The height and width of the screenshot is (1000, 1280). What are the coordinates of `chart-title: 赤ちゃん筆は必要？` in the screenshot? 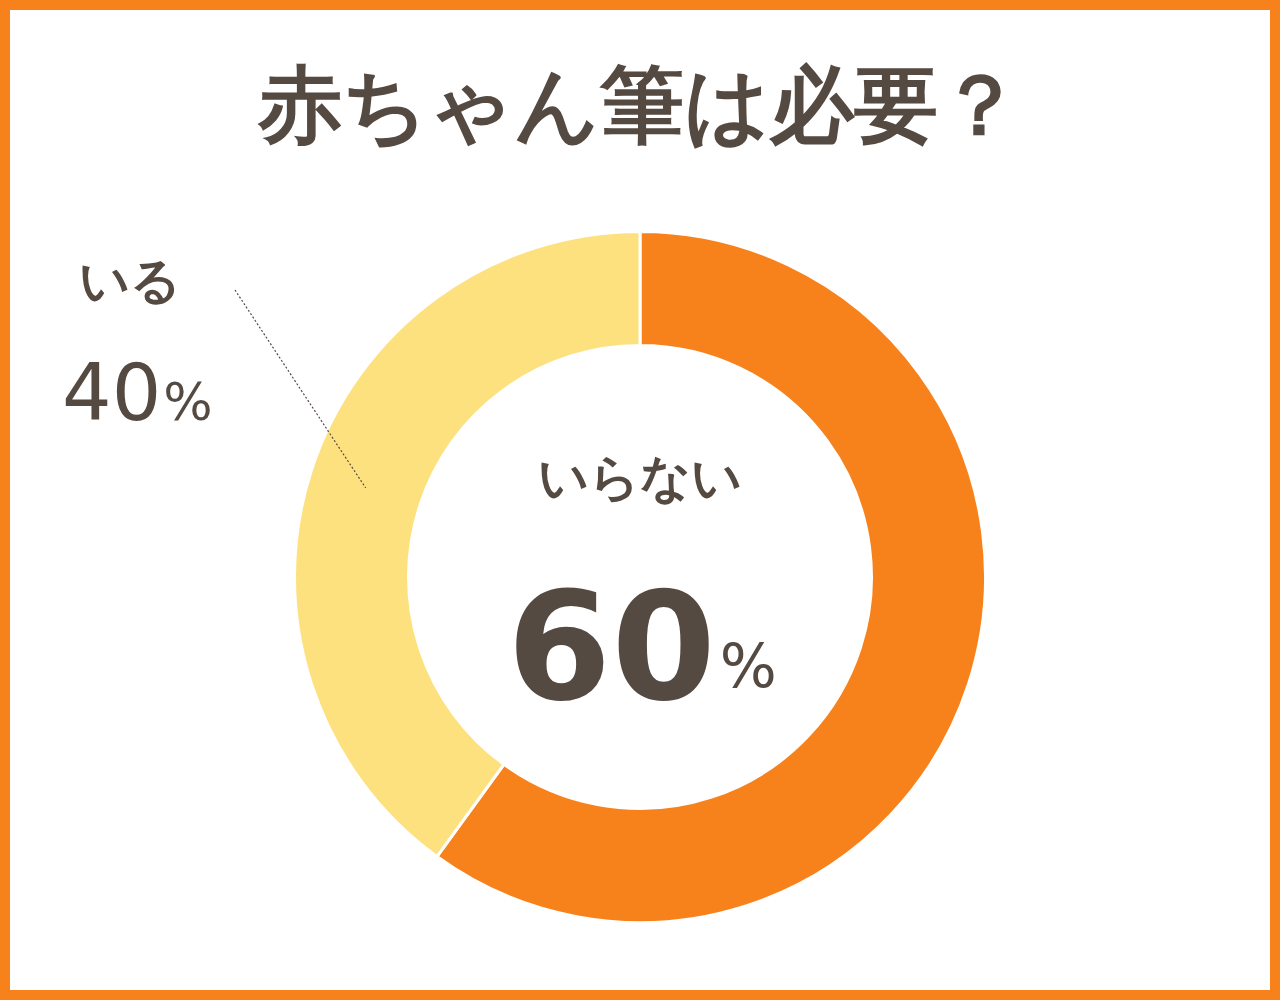 It's located at (639, 104).